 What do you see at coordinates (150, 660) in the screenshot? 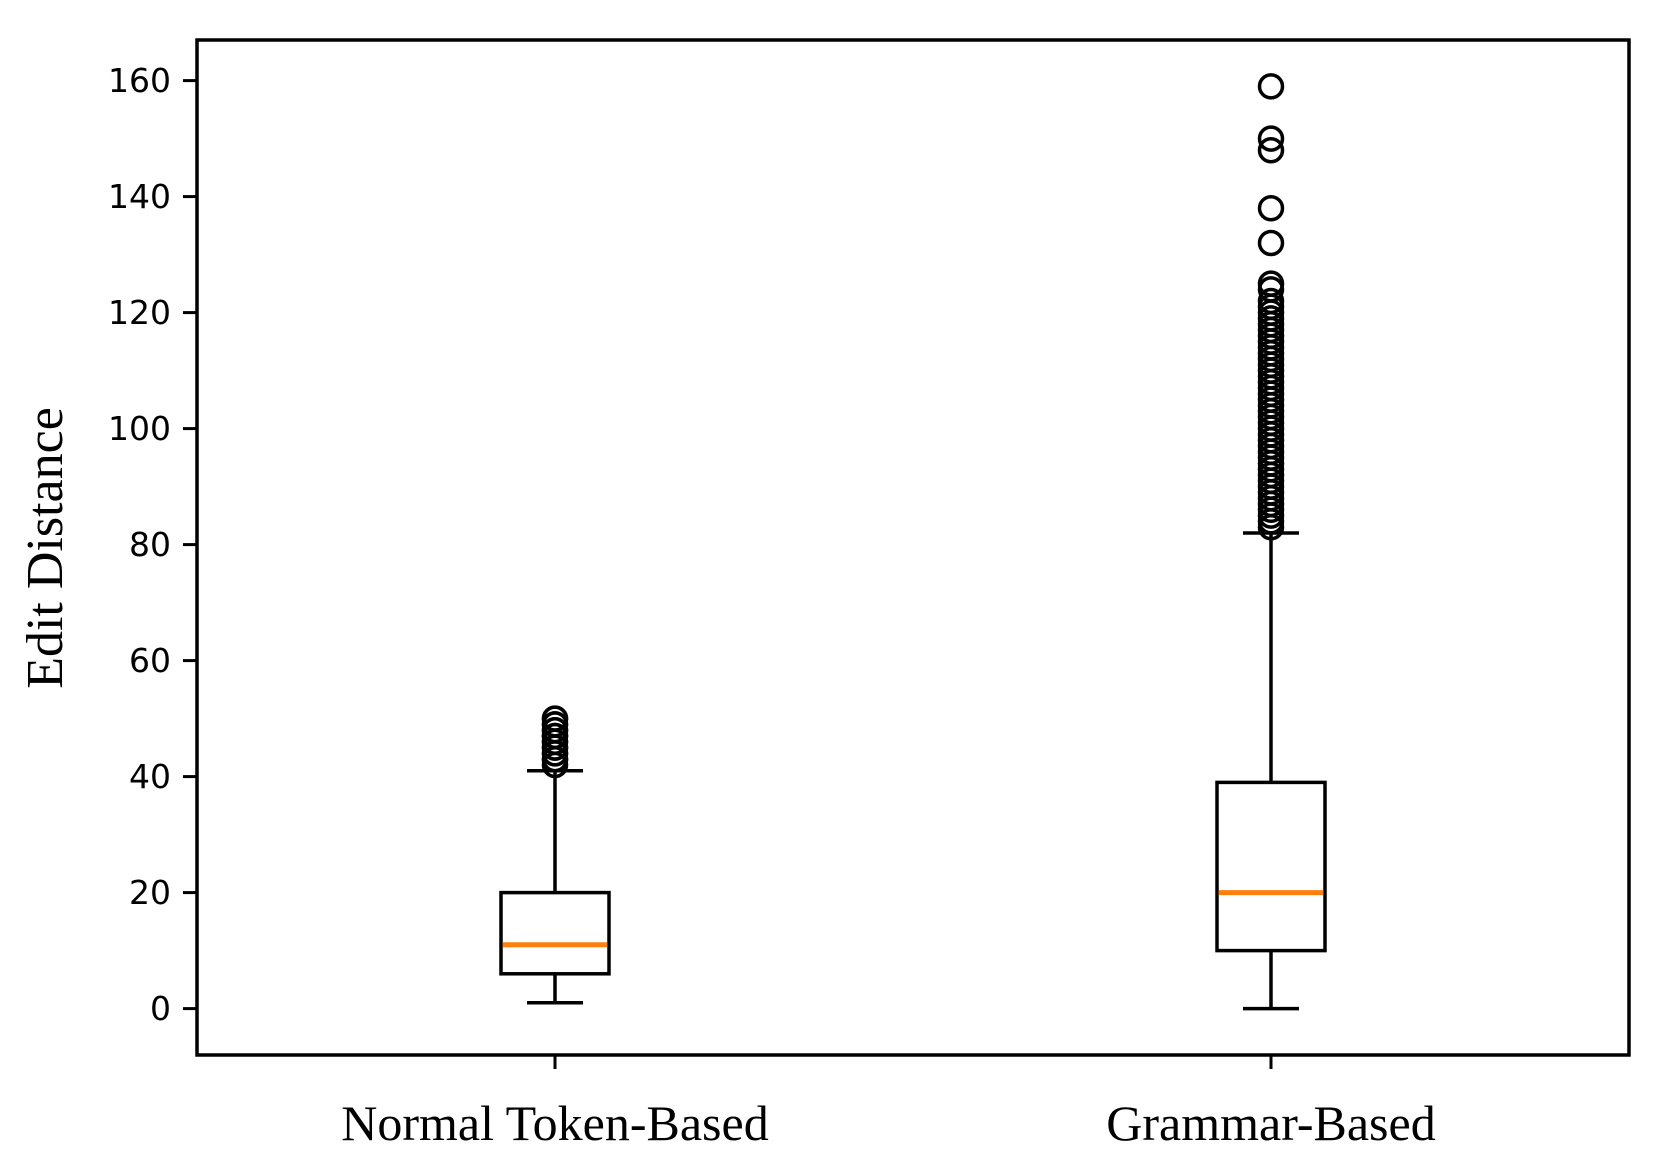
I see `y-tick-label: 60` at bounding box center [150, 660].